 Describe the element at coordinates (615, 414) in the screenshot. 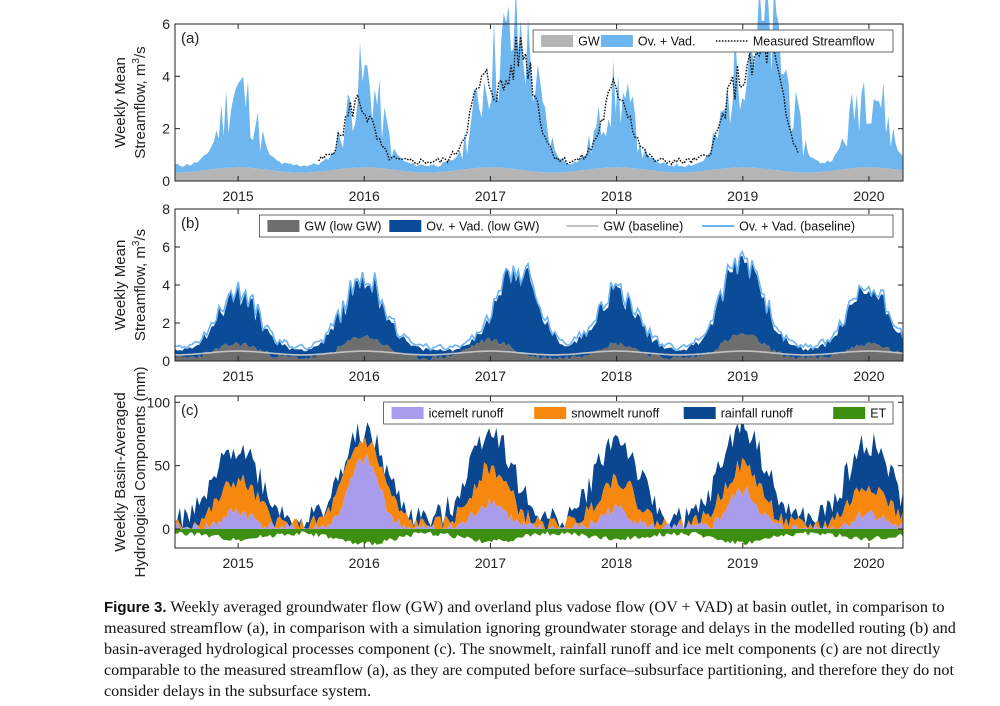

I see `legend-label: snowmelt runoff` at that location.